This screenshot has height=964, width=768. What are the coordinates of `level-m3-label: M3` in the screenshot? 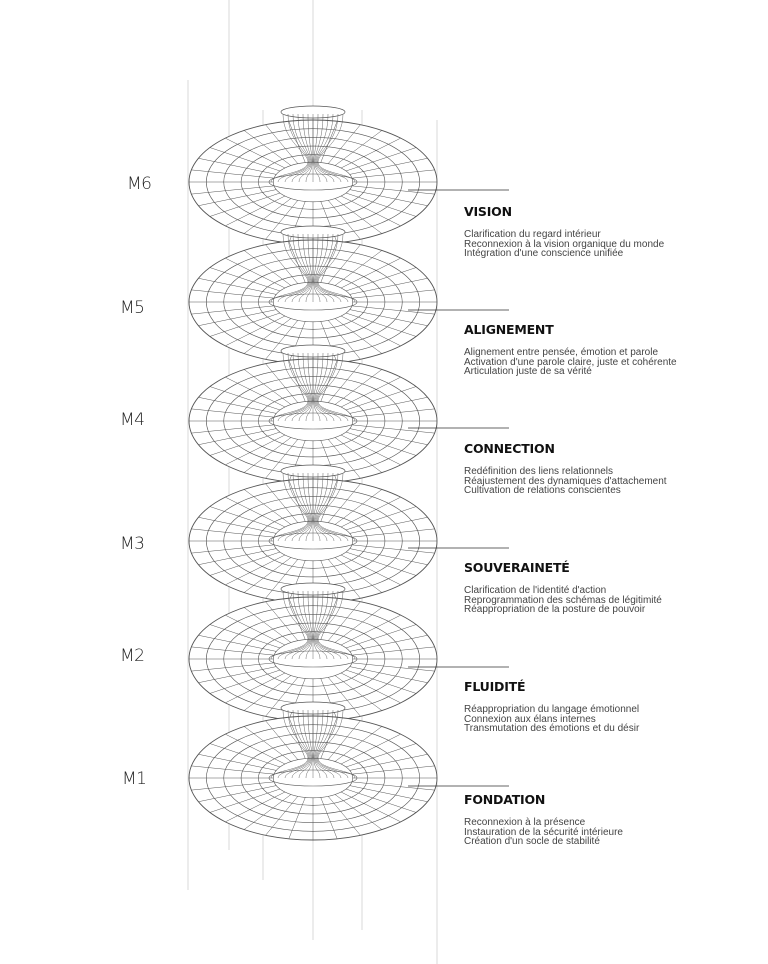 It's located at (132, 544).